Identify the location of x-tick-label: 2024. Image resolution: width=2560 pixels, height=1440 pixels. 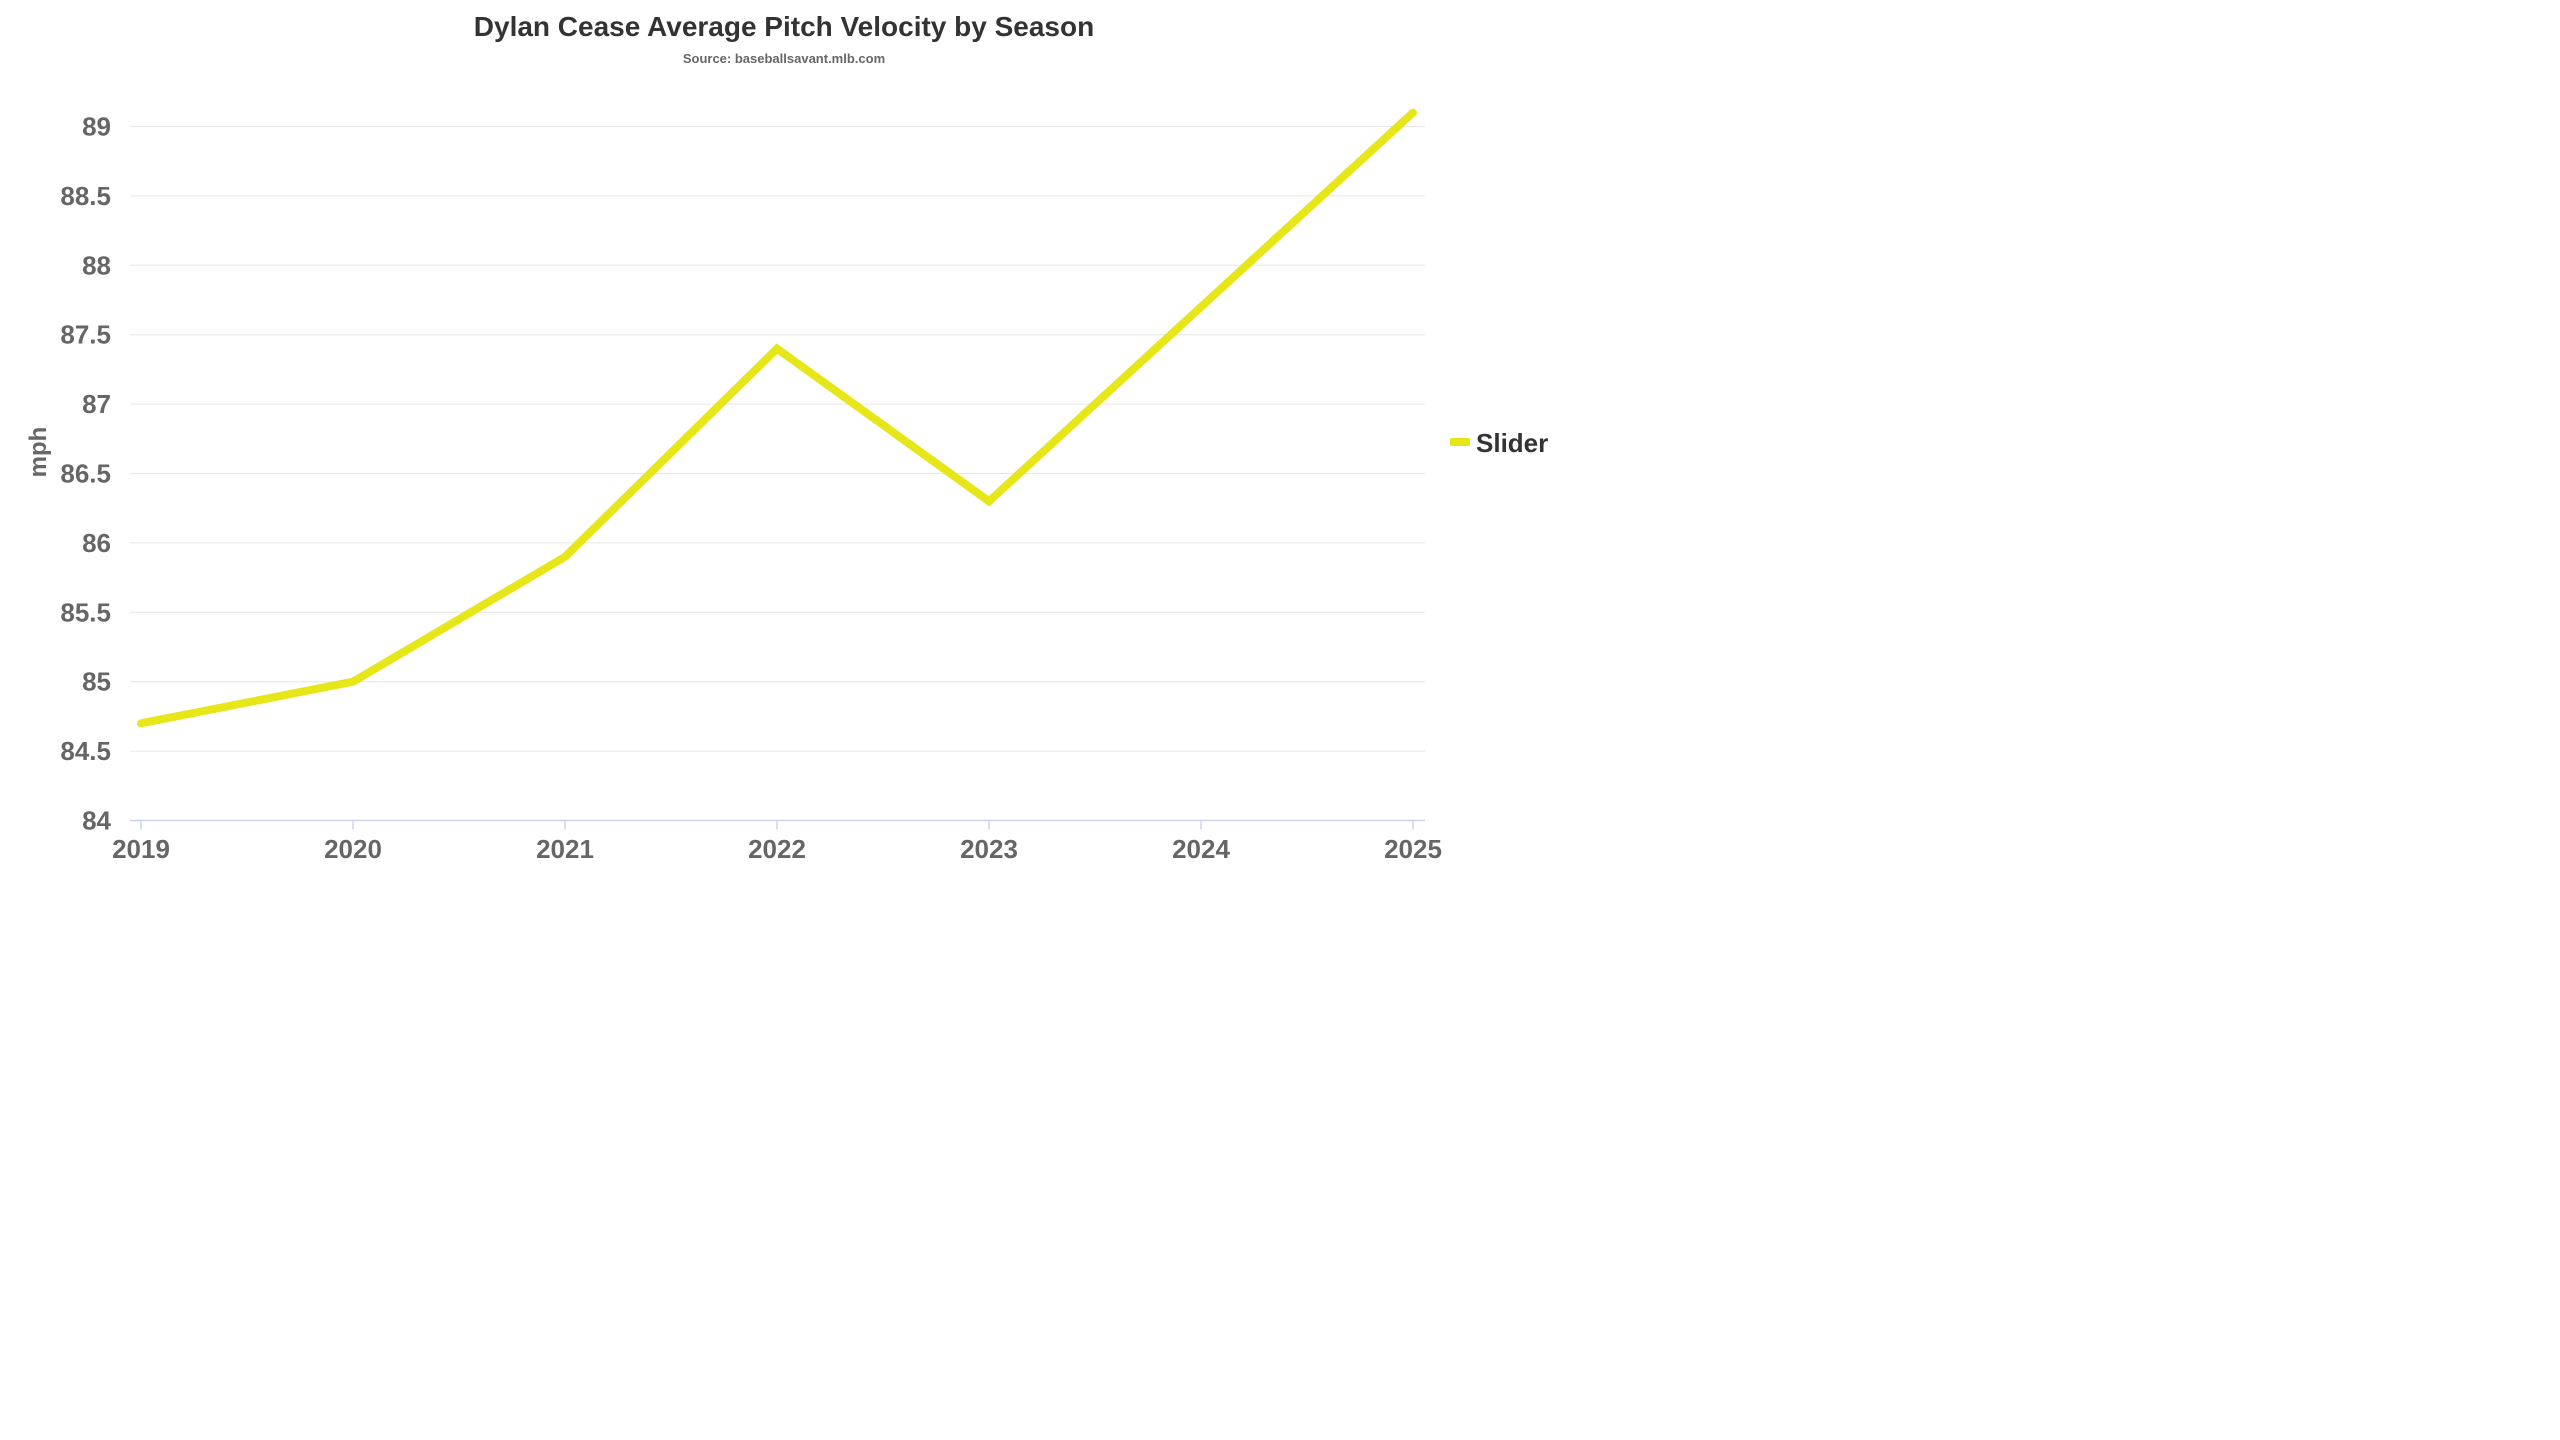
(1201, 849).